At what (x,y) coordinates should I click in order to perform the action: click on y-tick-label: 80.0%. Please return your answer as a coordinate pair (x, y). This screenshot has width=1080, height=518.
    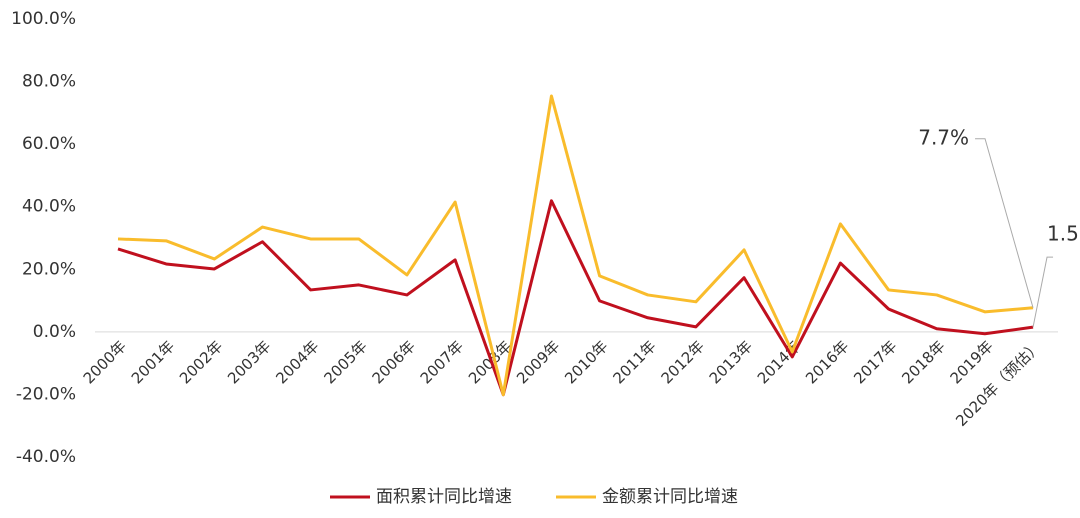
    Looking at the image, I should click on (49, 82).